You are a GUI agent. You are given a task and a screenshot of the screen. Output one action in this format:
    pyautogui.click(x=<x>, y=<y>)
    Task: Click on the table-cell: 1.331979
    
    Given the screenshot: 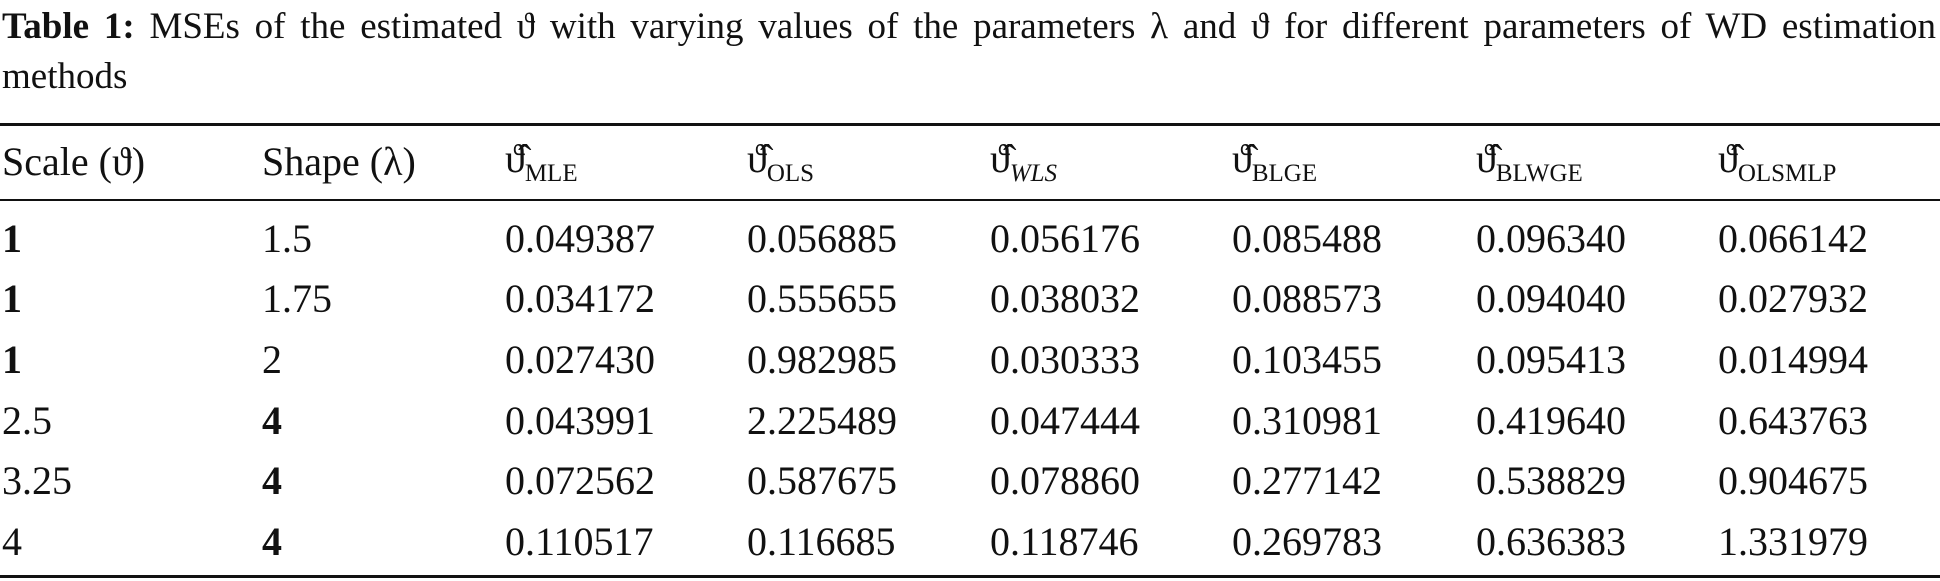 What is the action you would take?
    pyautogui.click(x=1793, y=541)
    